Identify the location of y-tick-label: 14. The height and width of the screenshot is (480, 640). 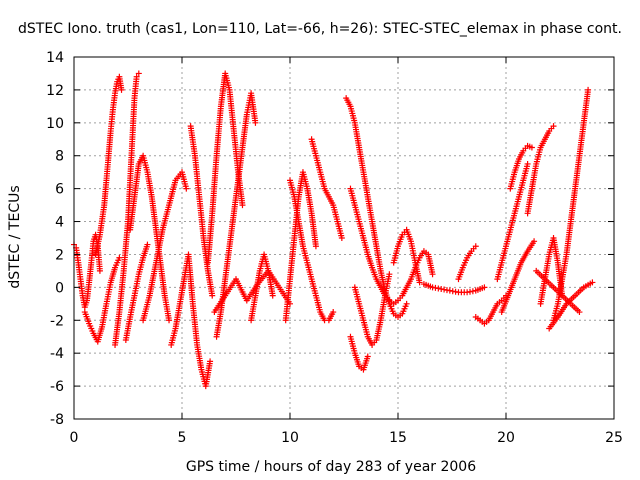
(55, 58).